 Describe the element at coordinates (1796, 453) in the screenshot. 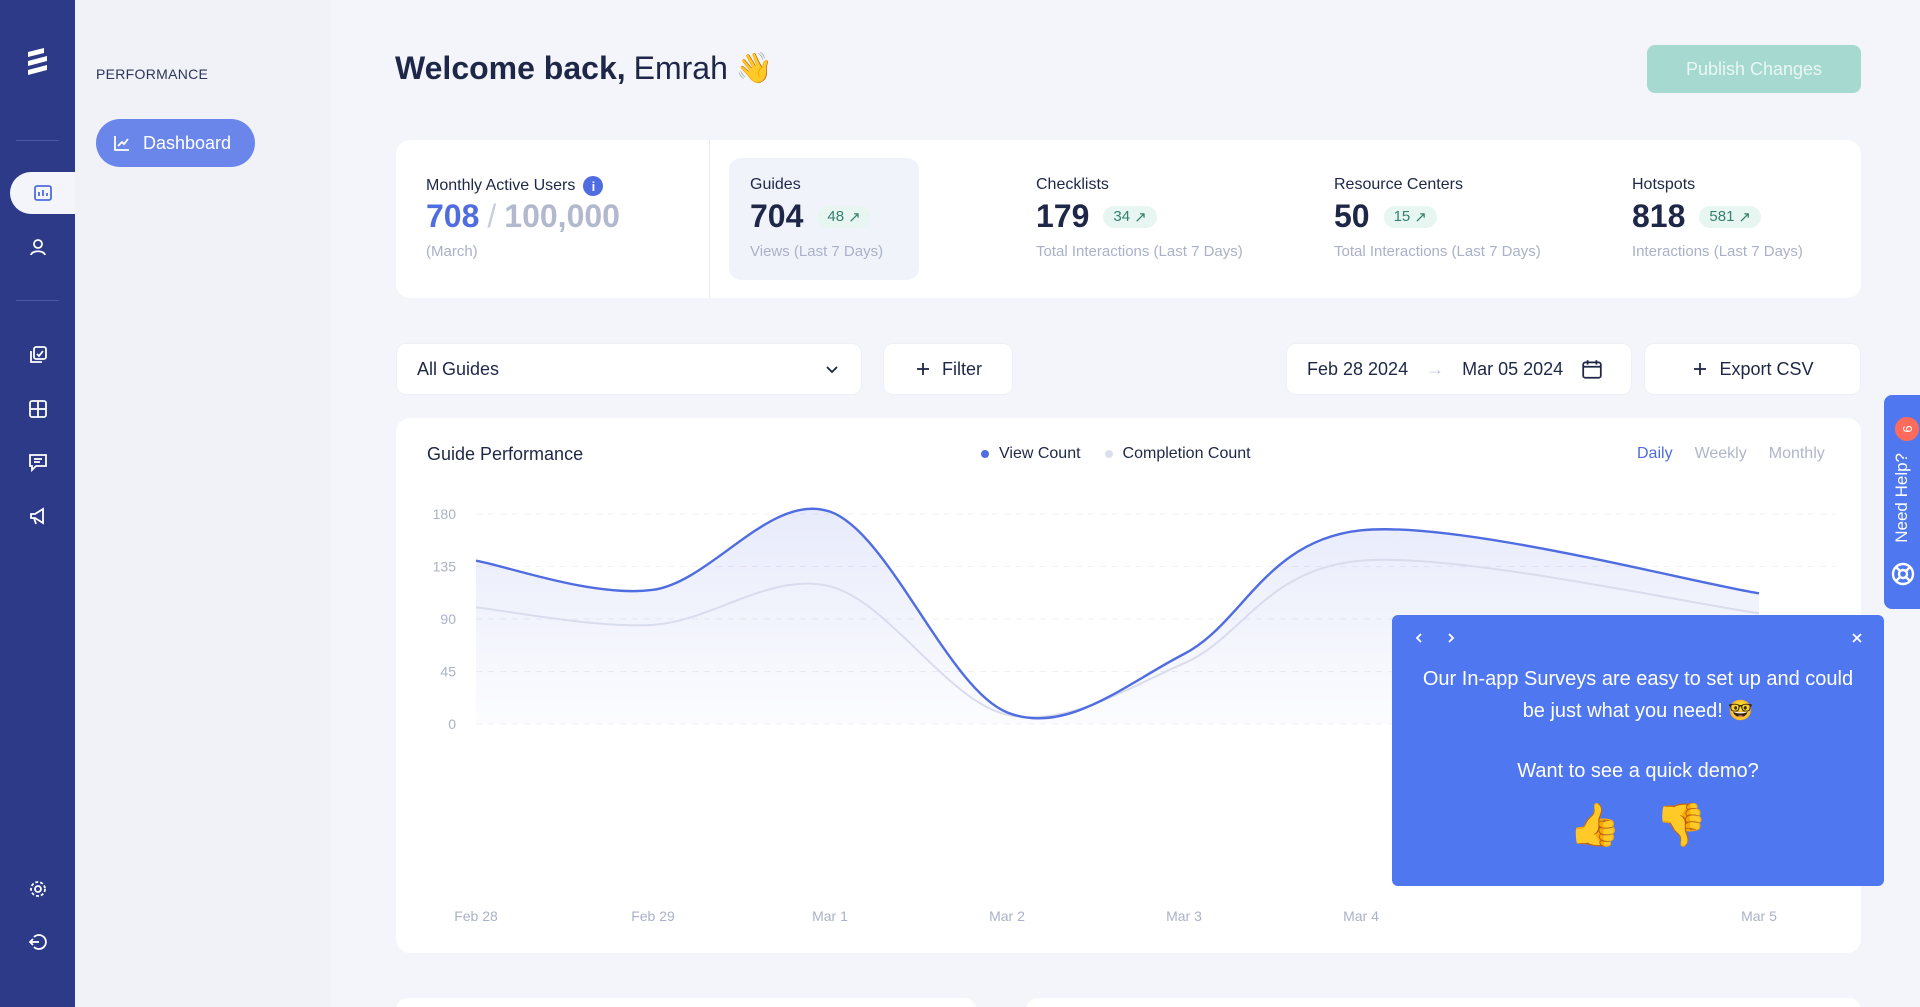

I see `period-monthly: Monthly` at that location.